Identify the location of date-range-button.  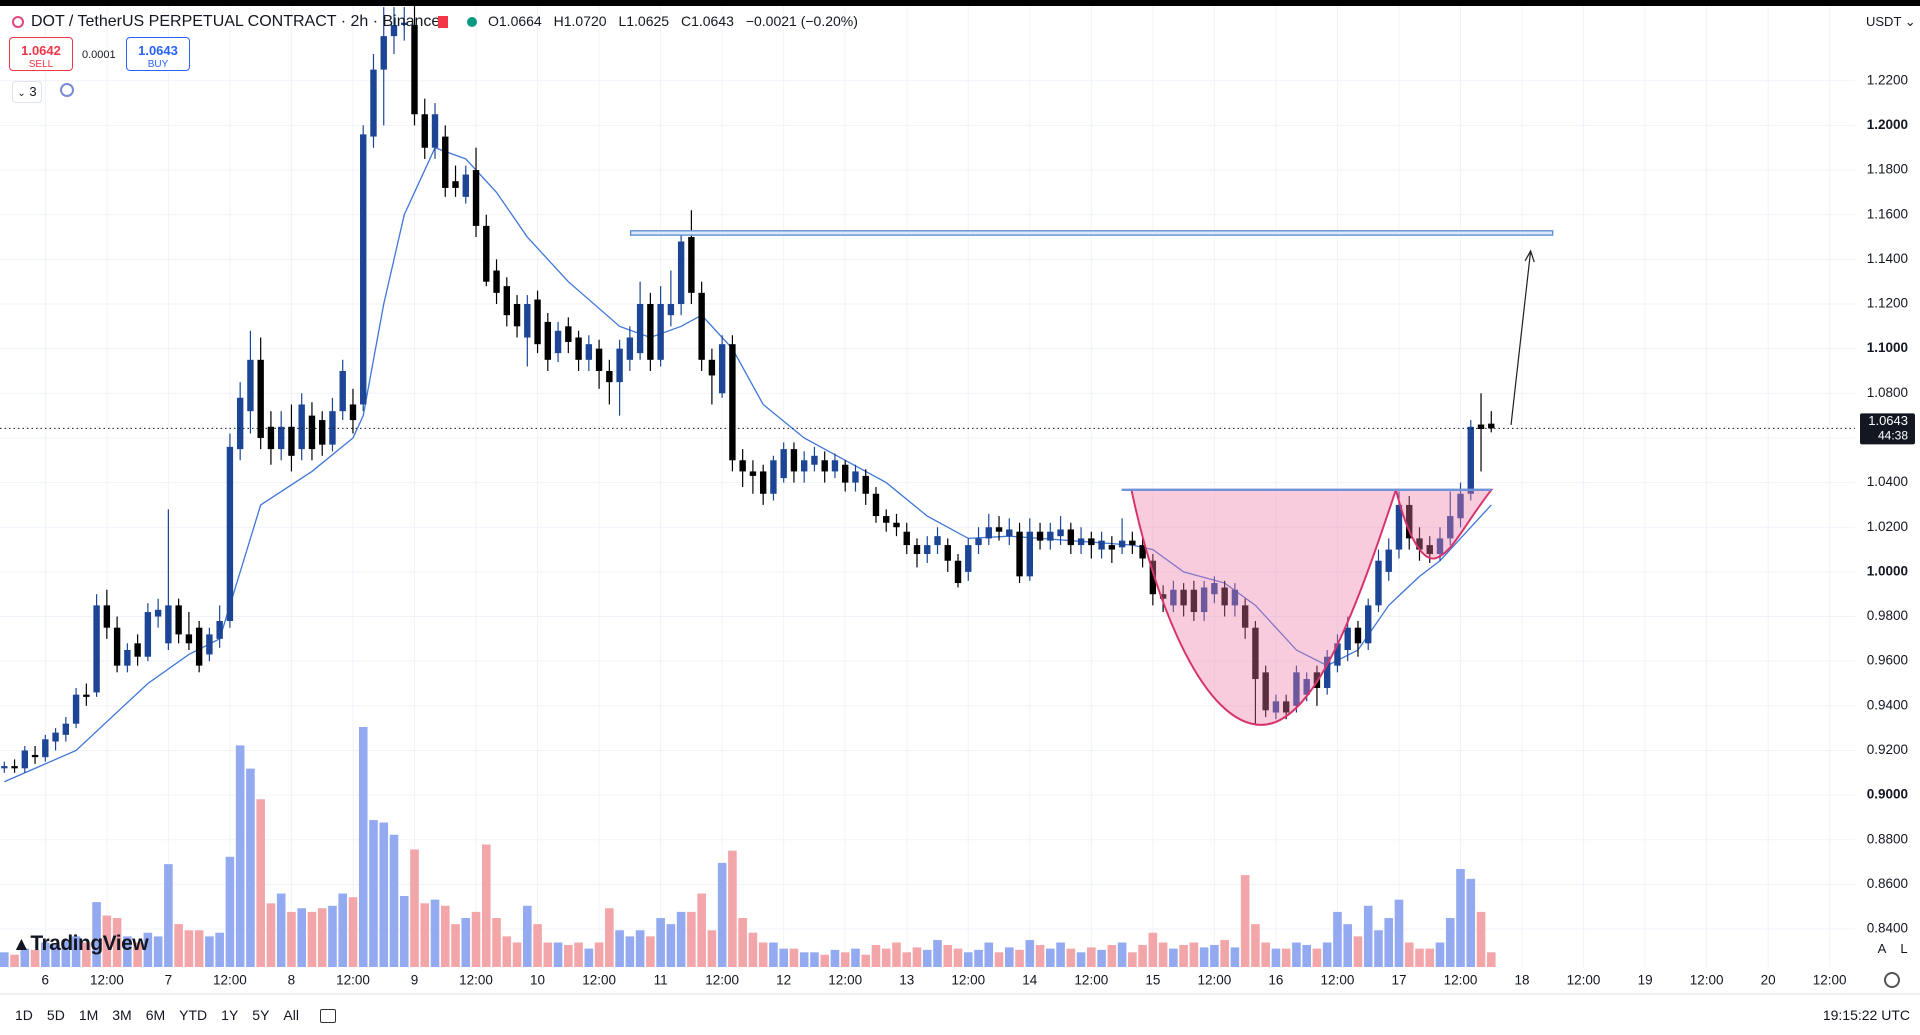
(327, 1016).